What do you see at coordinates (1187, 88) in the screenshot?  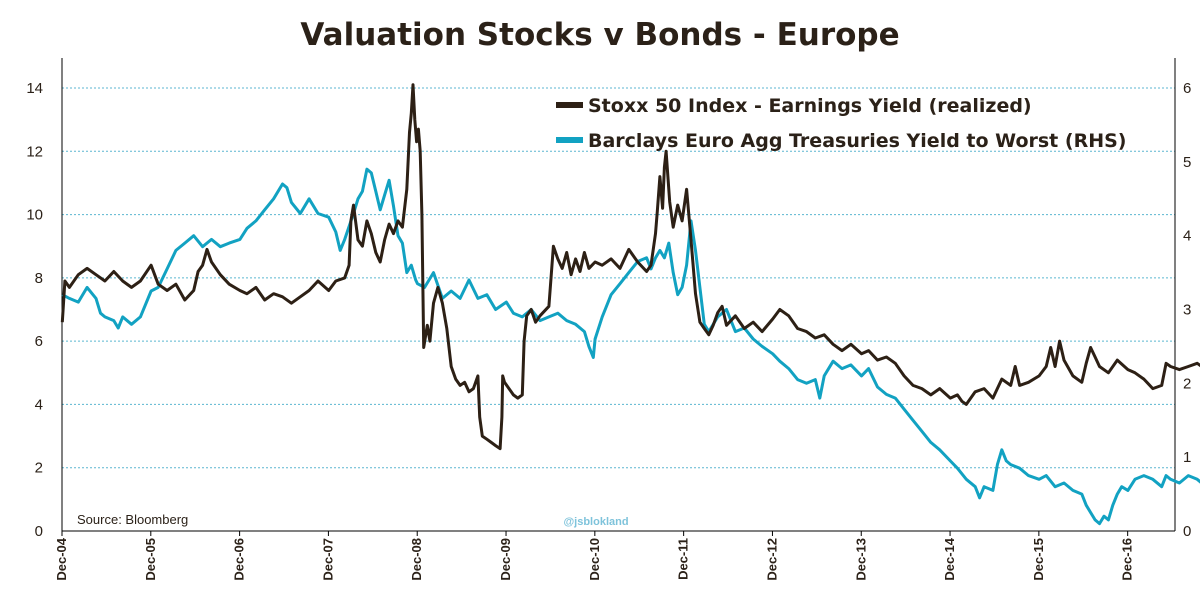 I see `y-right-tick-label: 6` at bounding box center [1187, 88].